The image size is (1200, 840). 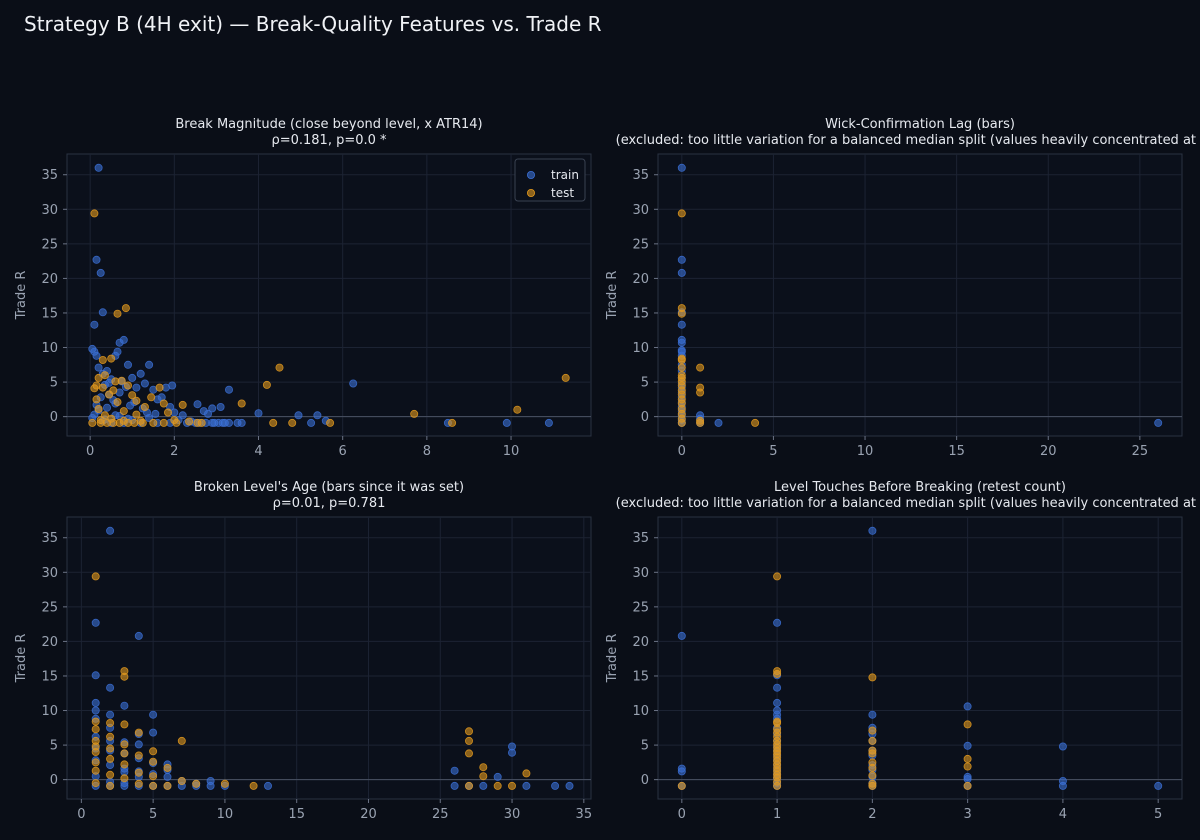 What do you see at coordinates (584, 814) in the screenshot?
I see `x-tick-label: 35` at bounding box center [584, 814].